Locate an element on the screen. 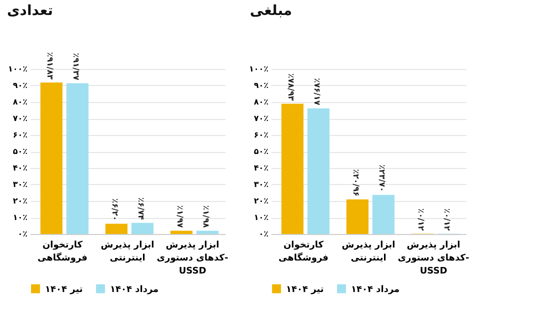 This screenshot has width=541, height=324. data-label: ٪۲۰/۹۶ is located at coordinates (356, 183).